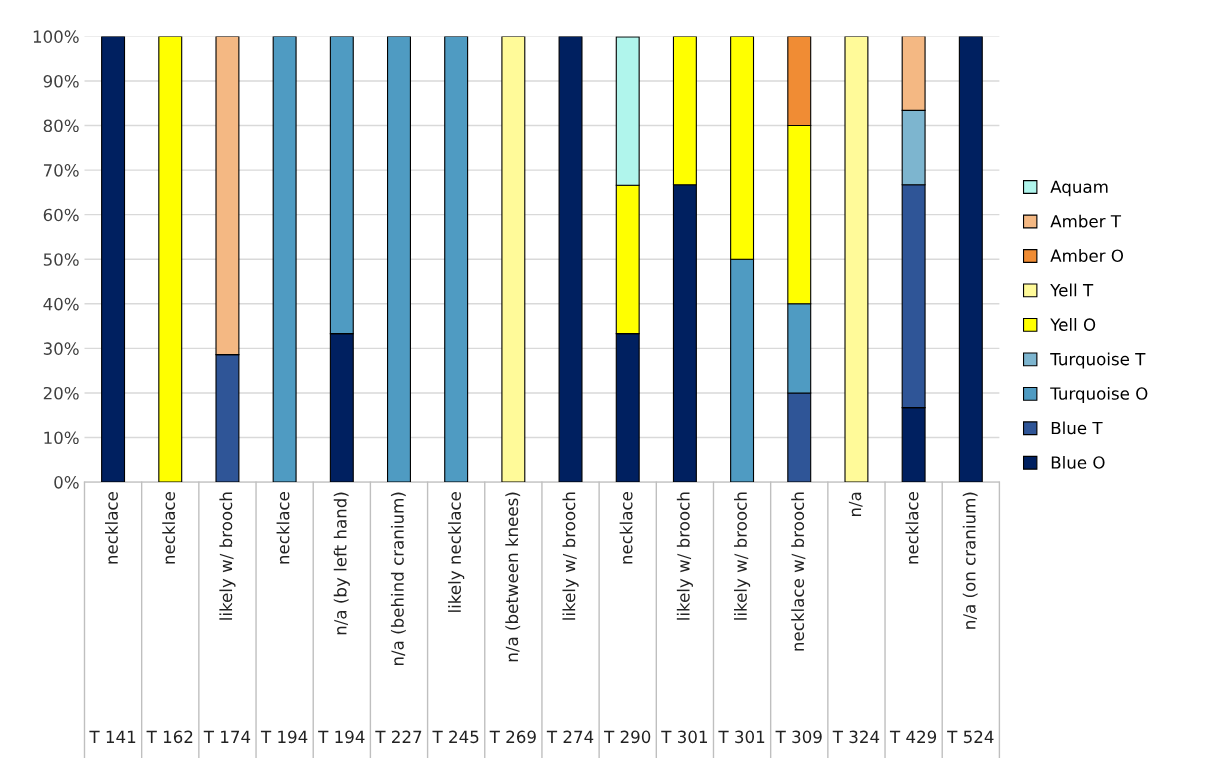 This screenshot has width=1207, height=758. I want to click on legend-label: Amber T, so click(1086, 221).